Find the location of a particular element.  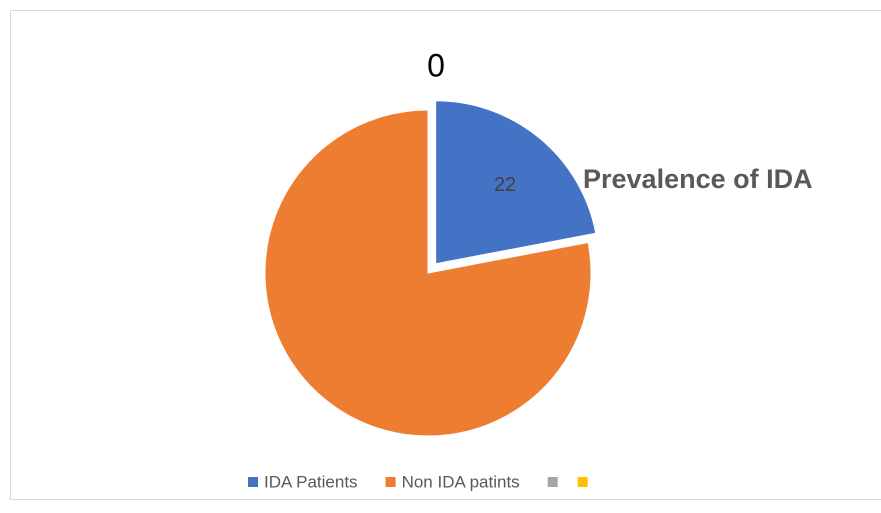

data-label: 22 is located at coordinates (505, 185).